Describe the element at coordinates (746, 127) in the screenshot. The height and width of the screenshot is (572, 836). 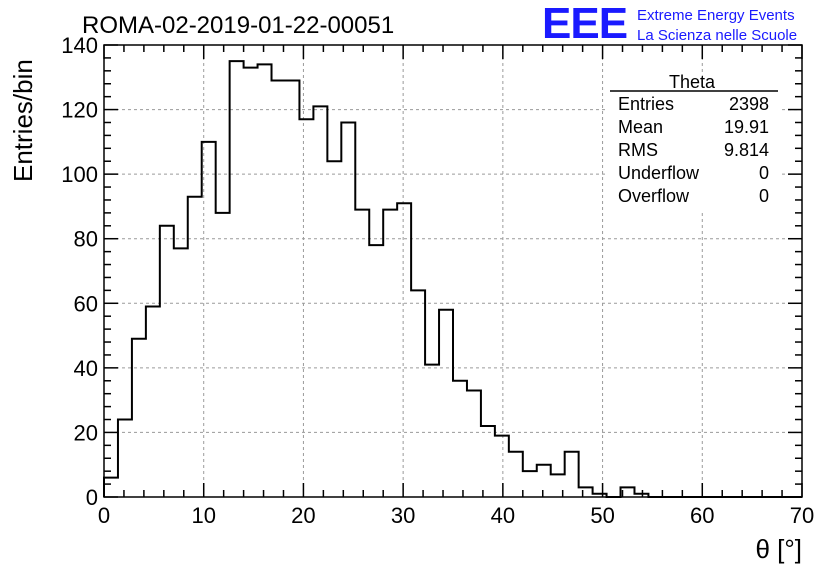
I see `stats-row-value: 19.91` at that location.